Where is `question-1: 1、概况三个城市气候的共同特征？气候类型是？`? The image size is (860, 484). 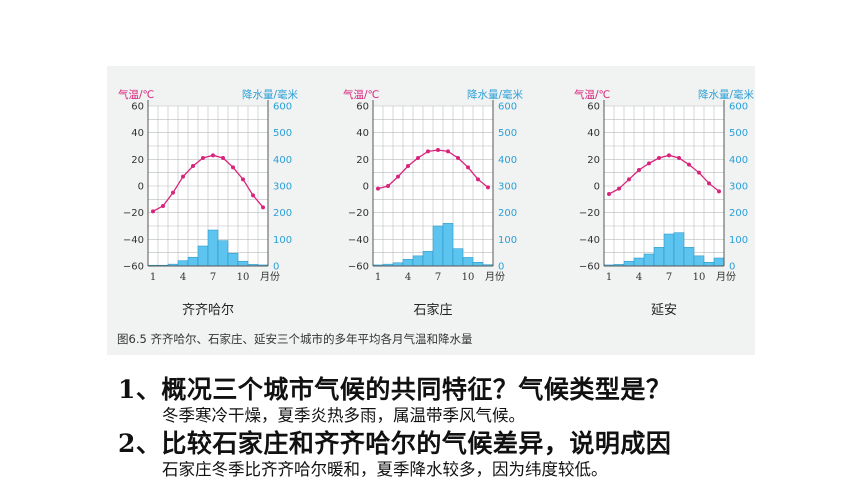 question-1: 1、概况三个城市气候的共同特征？气候类型是？ is located at coordinates (395, 389).